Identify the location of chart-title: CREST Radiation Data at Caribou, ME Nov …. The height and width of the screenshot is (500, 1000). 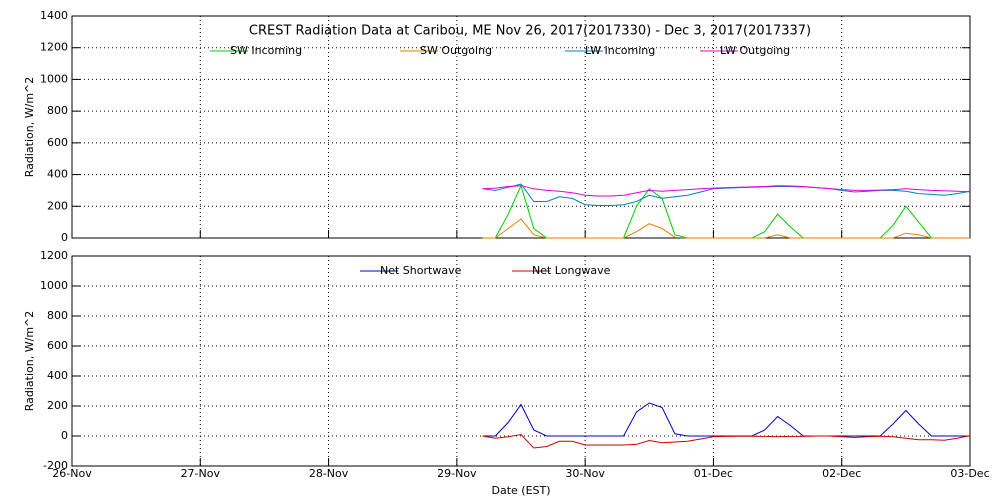
(530, 31).